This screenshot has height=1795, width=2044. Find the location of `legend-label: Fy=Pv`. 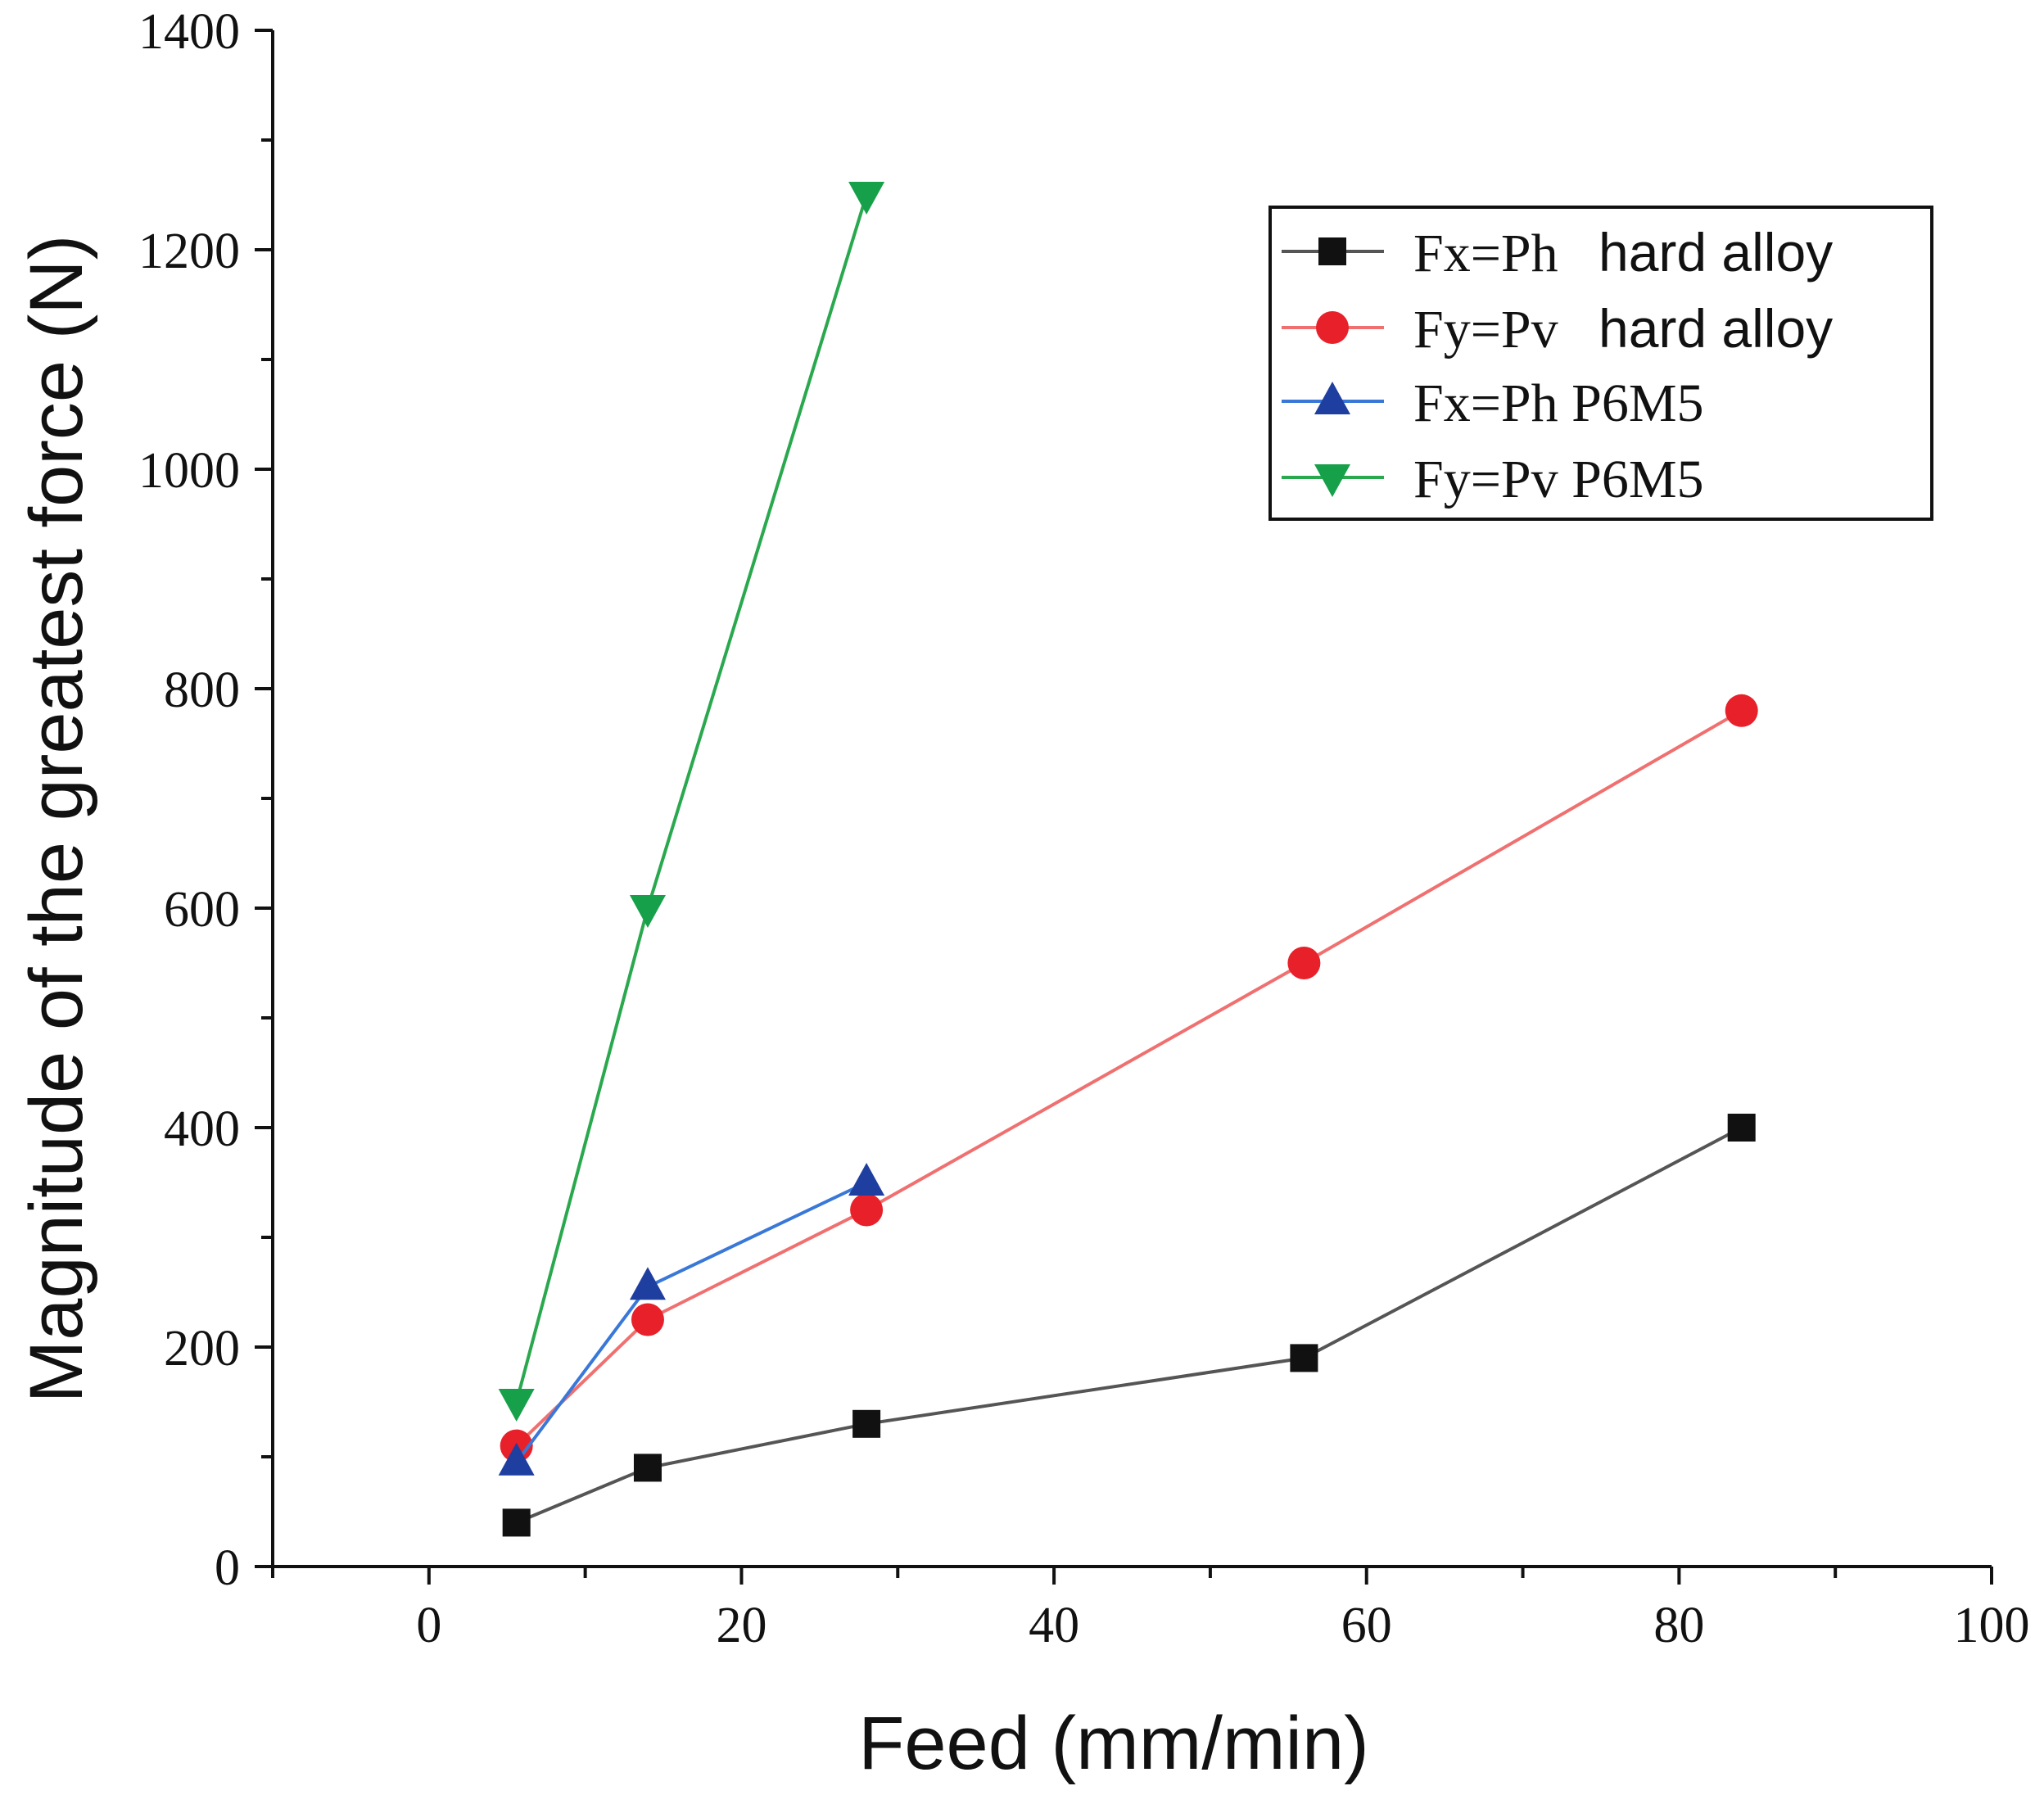

legend-label: Fy=Pv is located at coordinates (1485, 329).